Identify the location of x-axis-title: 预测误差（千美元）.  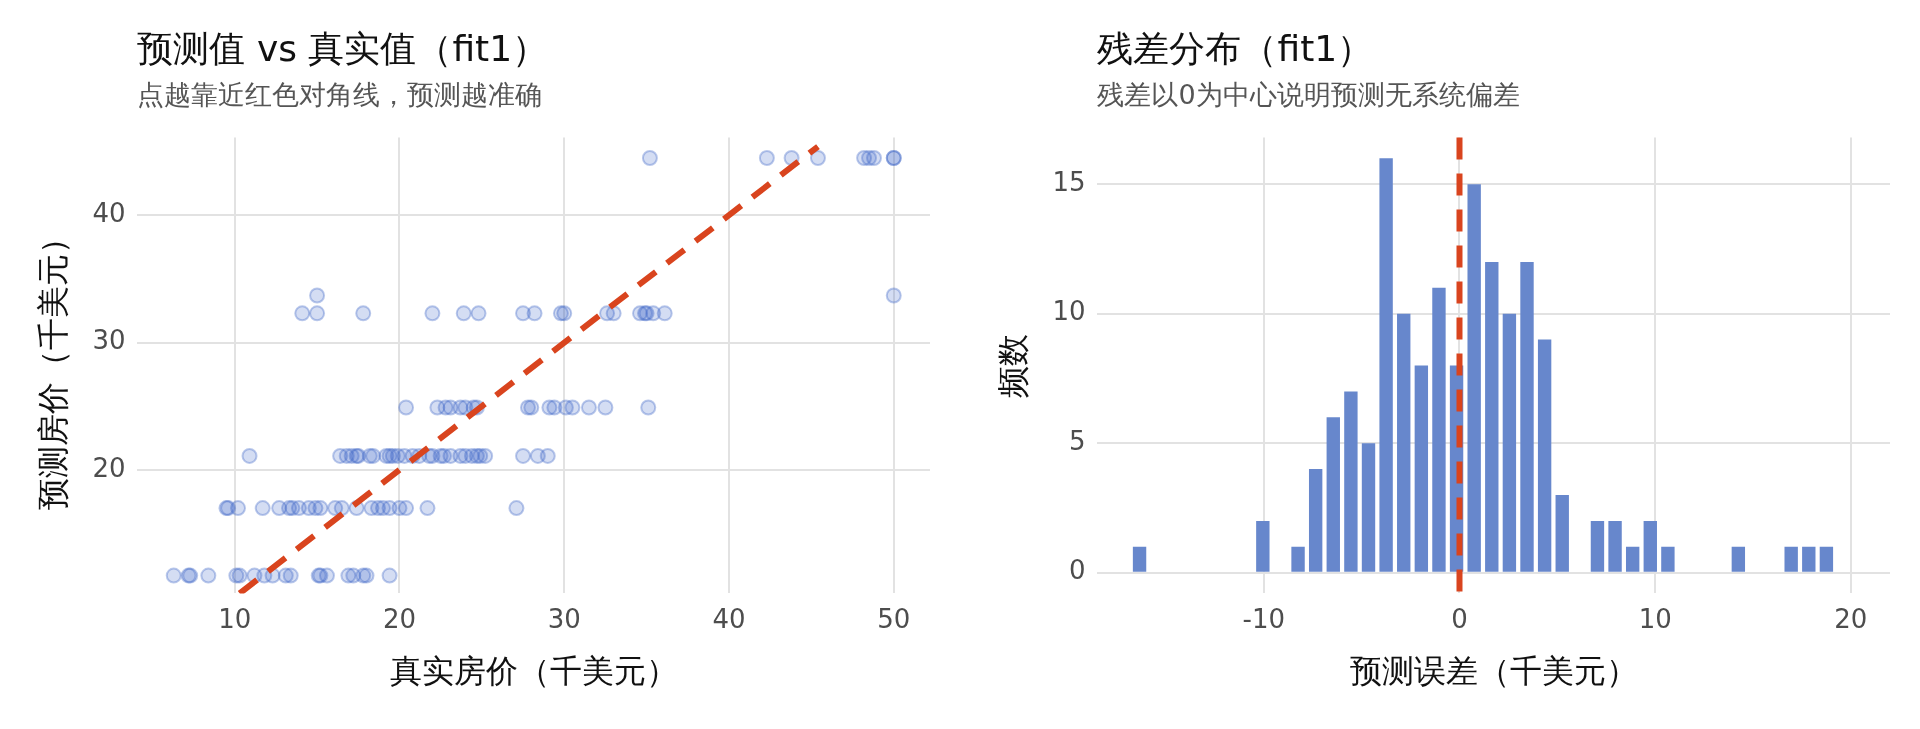
(1493, 671).